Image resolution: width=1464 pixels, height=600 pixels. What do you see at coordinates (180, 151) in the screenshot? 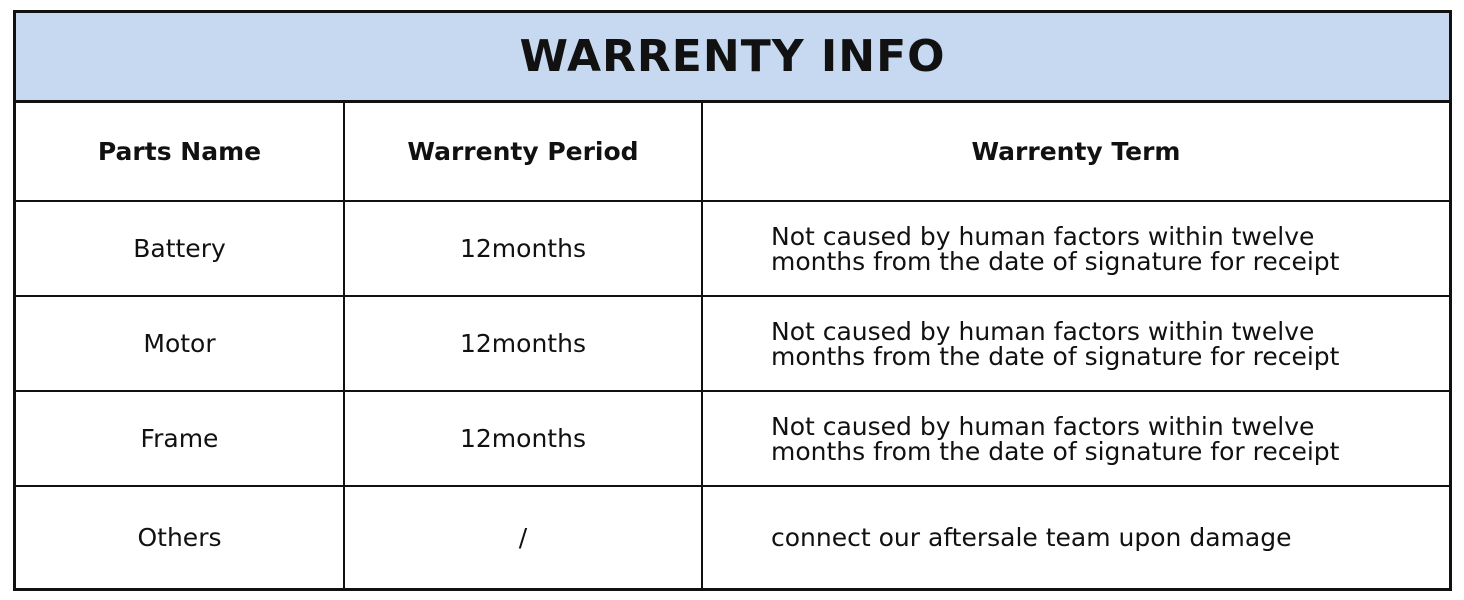
I see `column-header-parts-name: Parts Name` at bounding box center [180, 151].